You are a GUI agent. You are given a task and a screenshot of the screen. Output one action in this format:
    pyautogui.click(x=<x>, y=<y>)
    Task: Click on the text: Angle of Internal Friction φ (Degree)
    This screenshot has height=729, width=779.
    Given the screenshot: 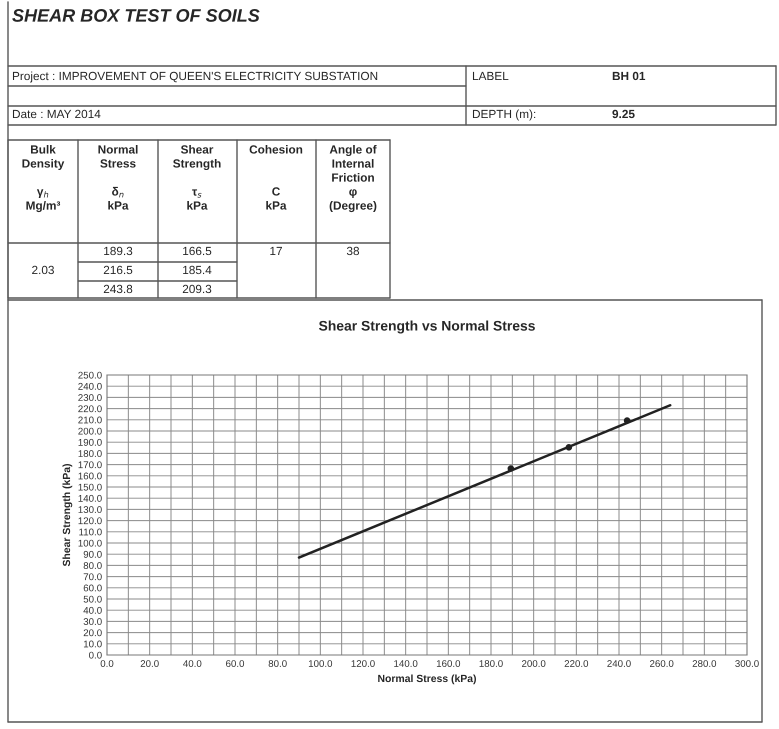 What is the action you would take?
    pyautogui.click(x=353, y=178)
    